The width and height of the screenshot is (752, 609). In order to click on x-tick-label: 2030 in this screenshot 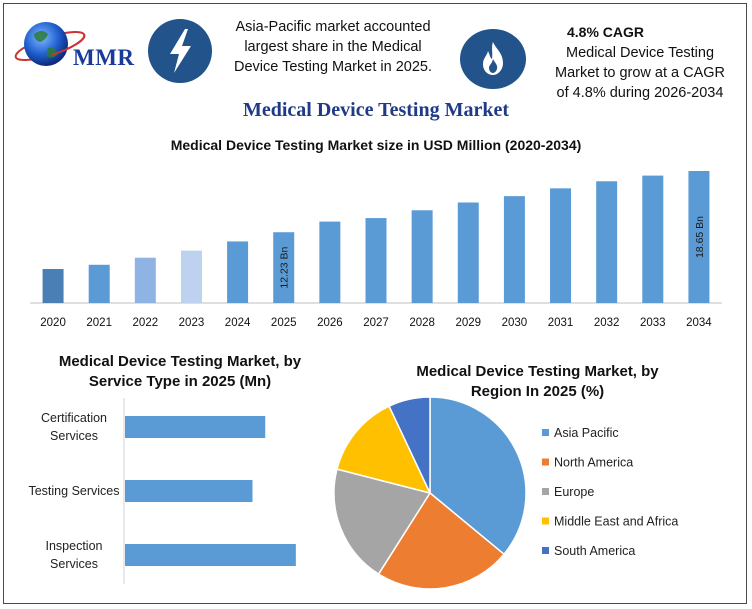, I will do `click(515, 323)`.